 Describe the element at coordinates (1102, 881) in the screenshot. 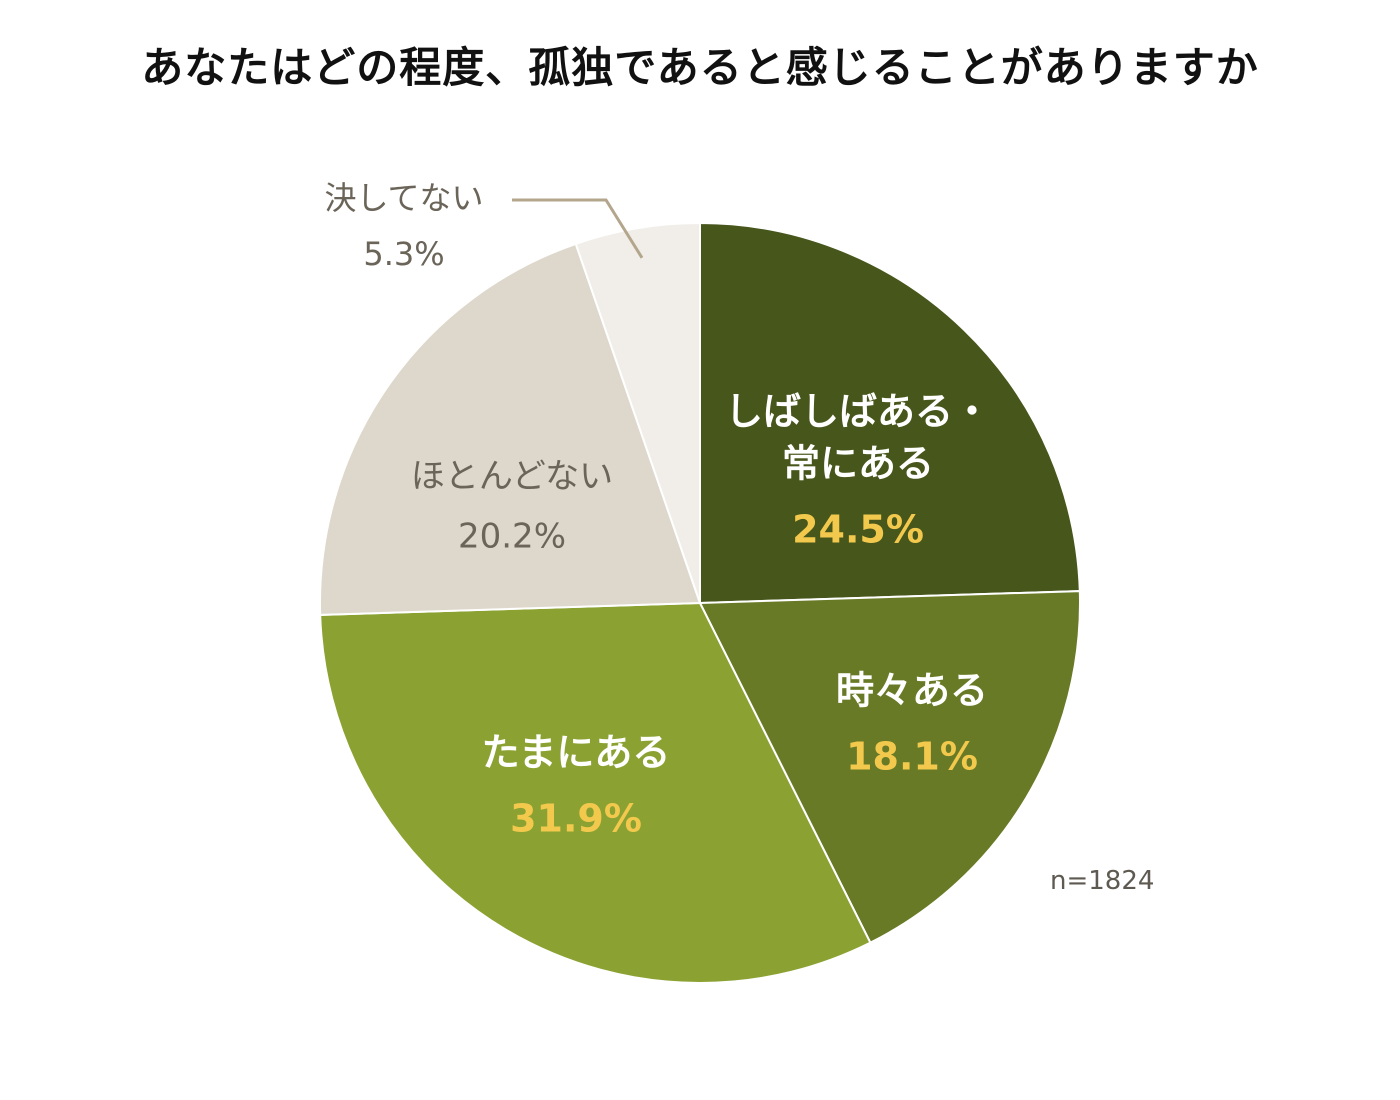

I see `sample-size-label: n=1824` at that location.